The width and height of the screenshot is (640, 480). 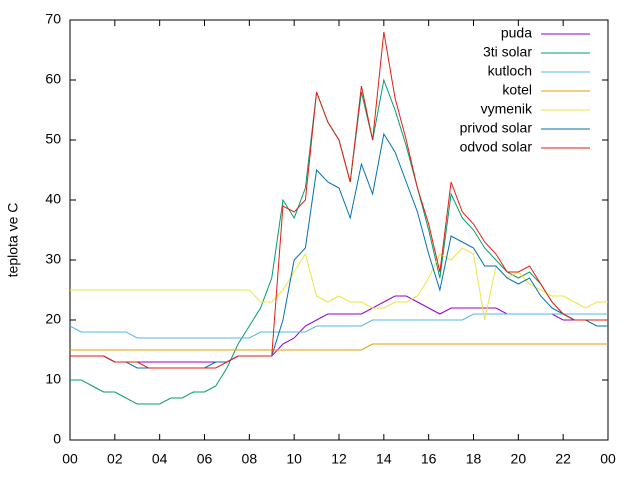 I want to click on y-tick-label: 60, so click(x=53, y=79).